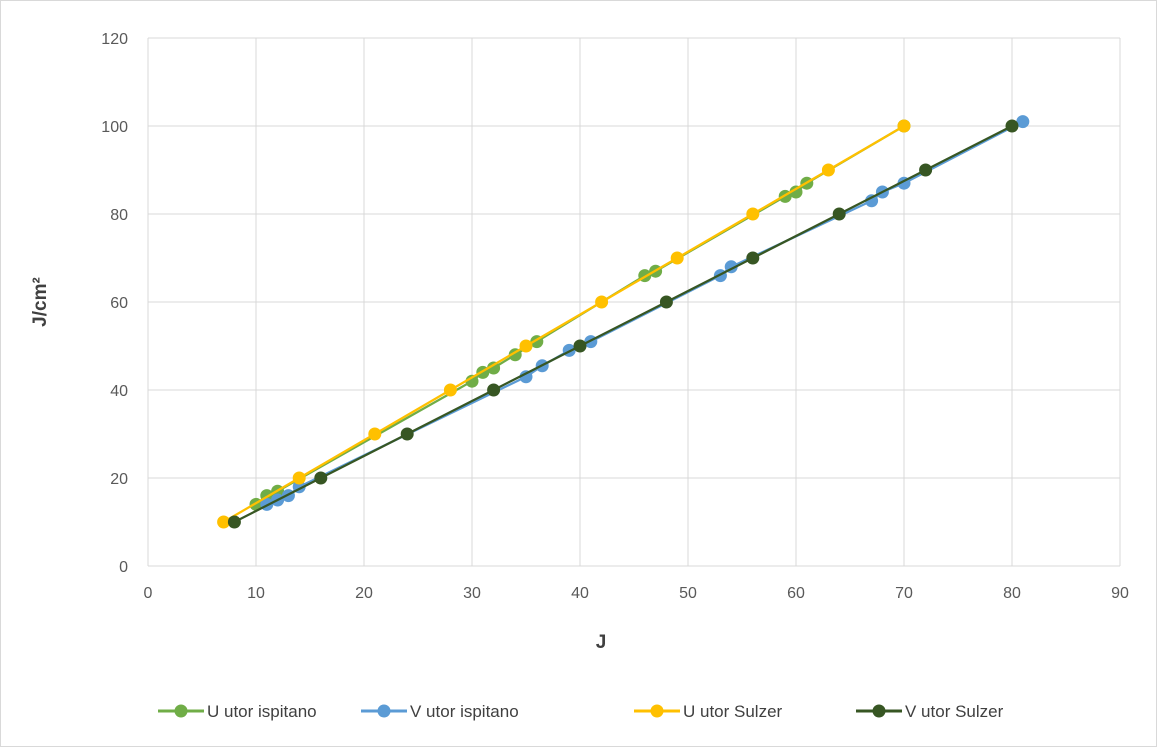  I want to click on legend-entry: U utor ispitano, so click(237, 711).